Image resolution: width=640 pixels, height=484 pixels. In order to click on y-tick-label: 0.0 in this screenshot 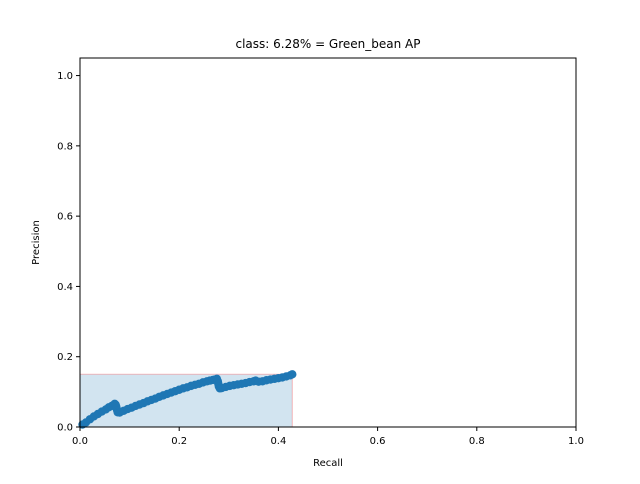, I will do `click(65, 428)`.